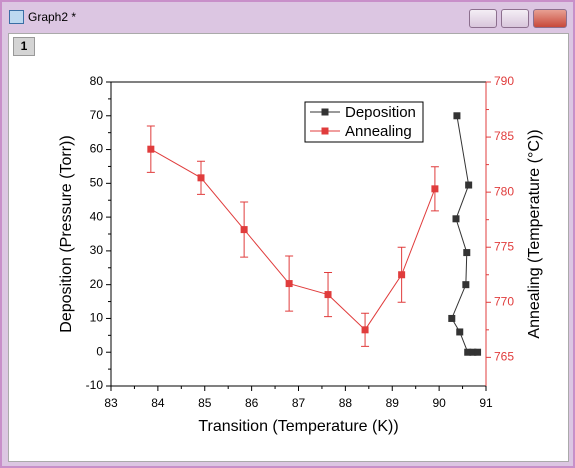 The height and width of the screenshot is (468, 575). What do you see at coordinates (464, 234) in the screenshot?
I see `series-line` at bounding box center [464, 234].